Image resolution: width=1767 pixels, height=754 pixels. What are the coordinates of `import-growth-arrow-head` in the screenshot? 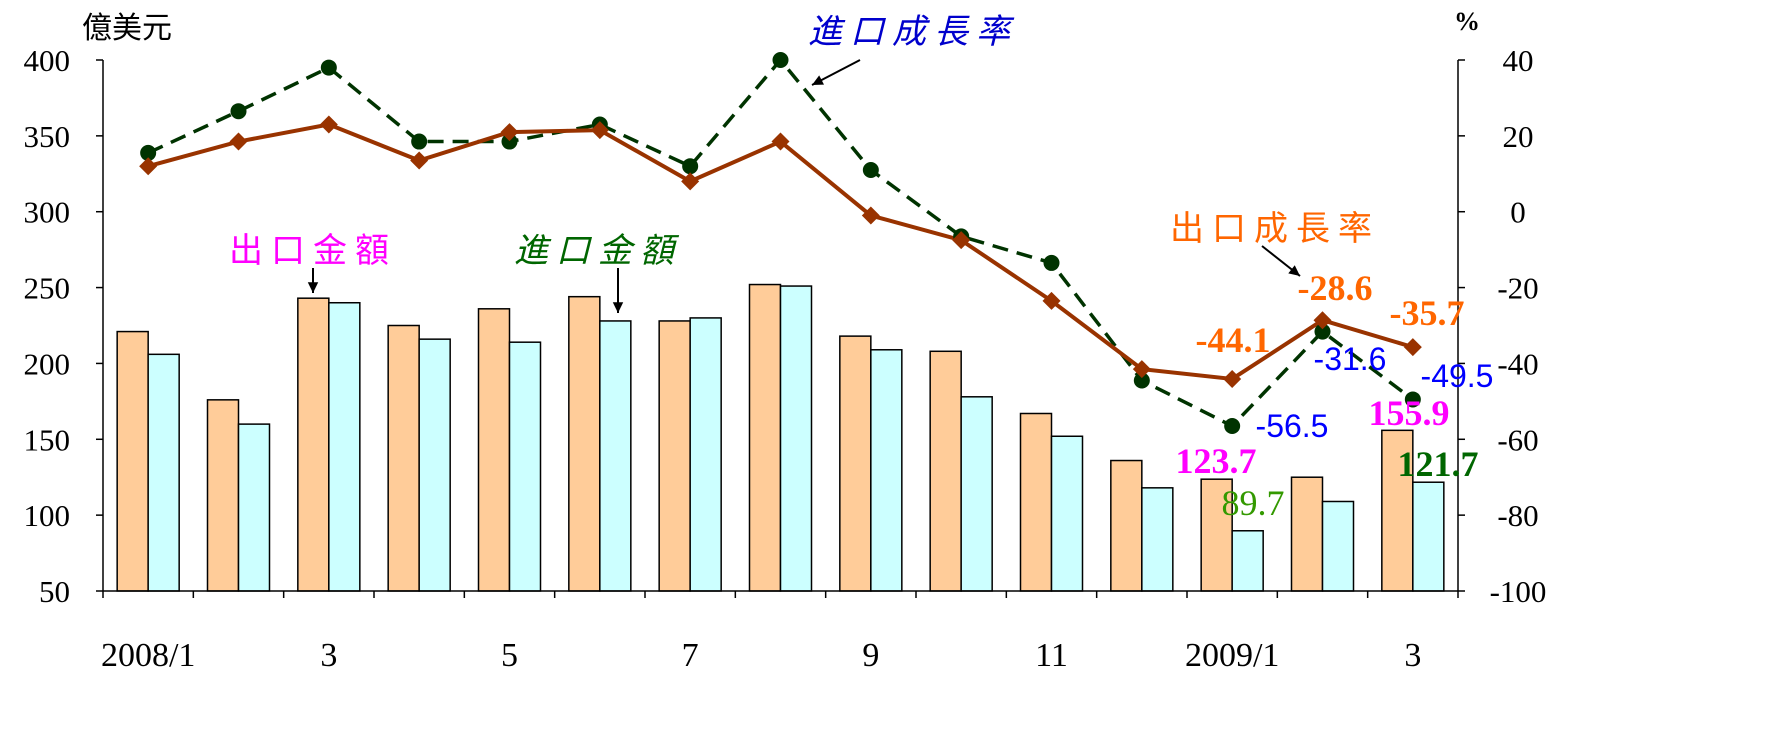 It's located at (818, 80).